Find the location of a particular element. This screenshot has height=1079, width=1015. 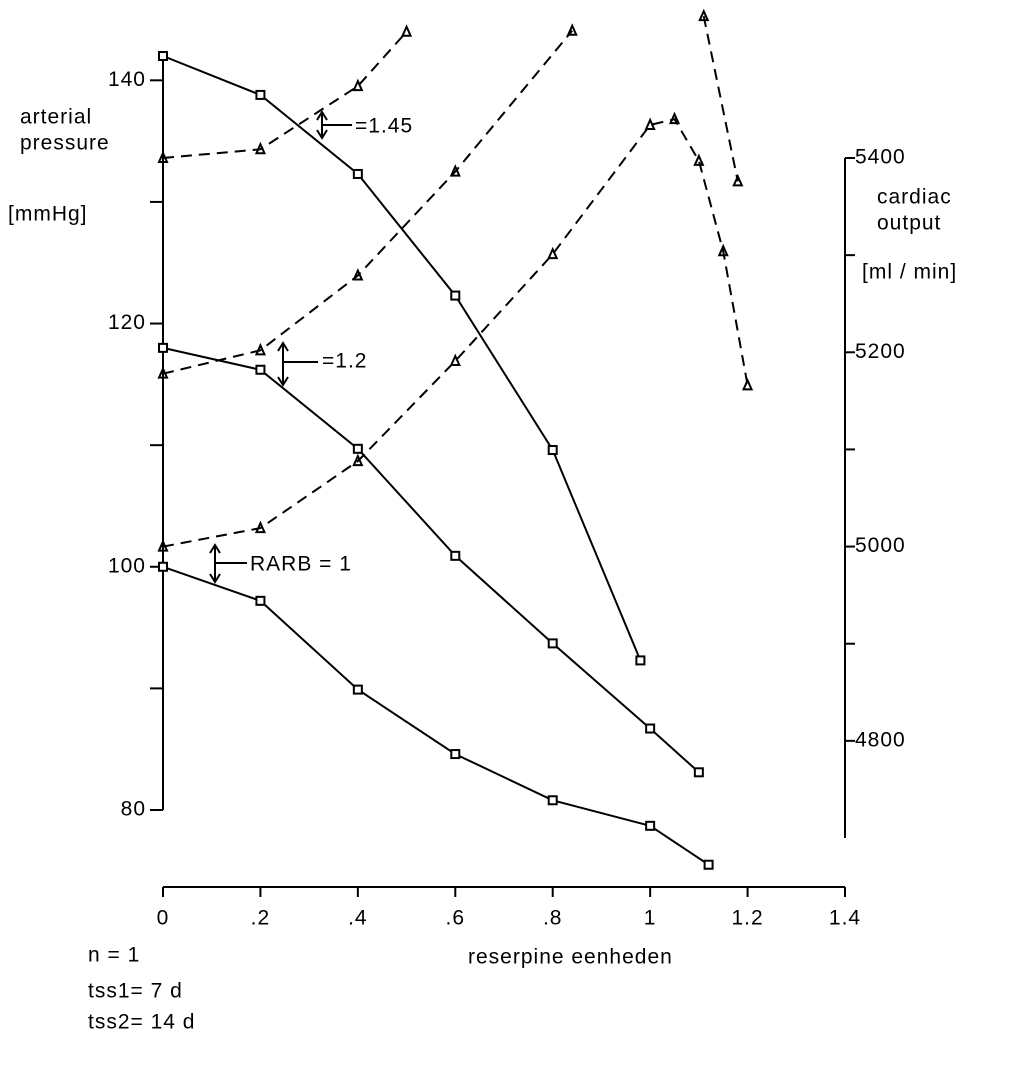

annotation: RARB = 1 is located at coordinates (301, 564).